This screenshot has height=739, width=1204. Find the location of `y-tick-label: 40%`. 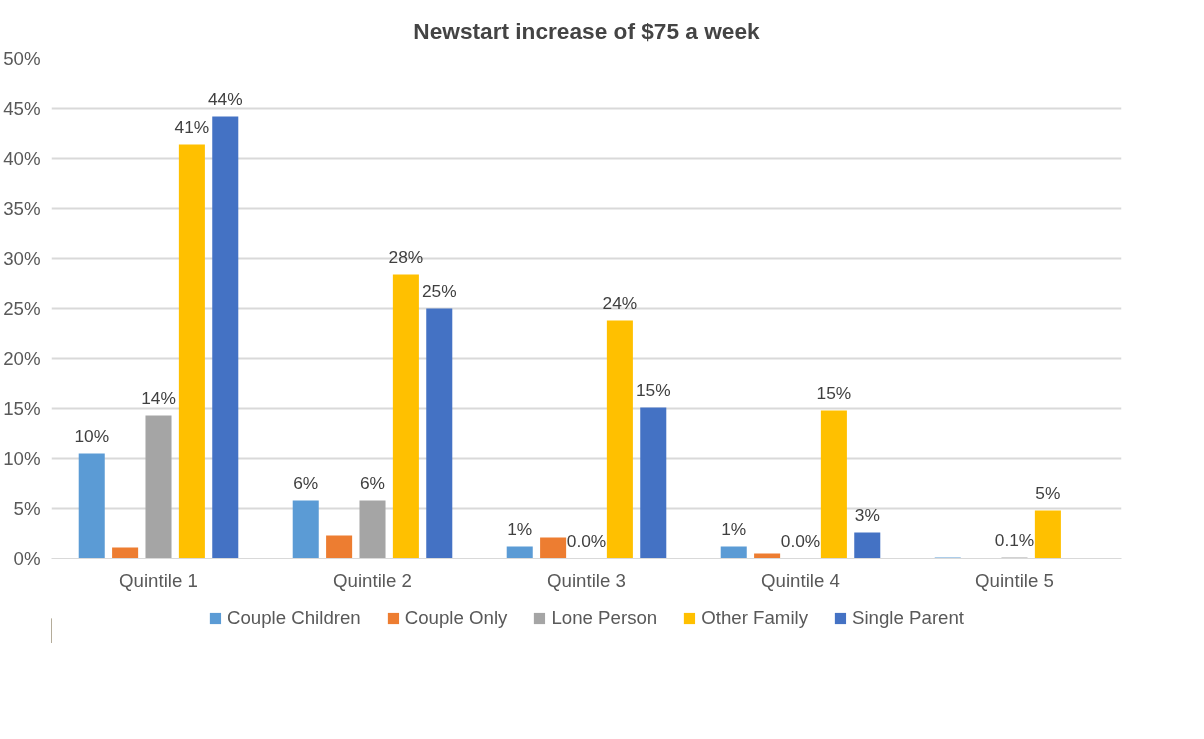

y-tick-label: 40% is located at coordinates (22, 158).